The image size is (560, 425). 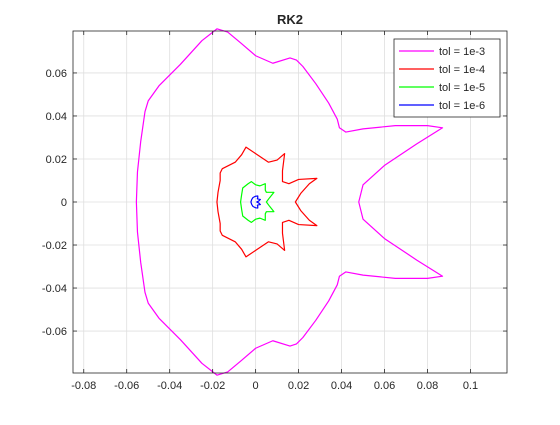 What do you see at coordinates (64, 203) in the screenshot?
I see `y-tick-label: 0` at bounding box center [64, 203].